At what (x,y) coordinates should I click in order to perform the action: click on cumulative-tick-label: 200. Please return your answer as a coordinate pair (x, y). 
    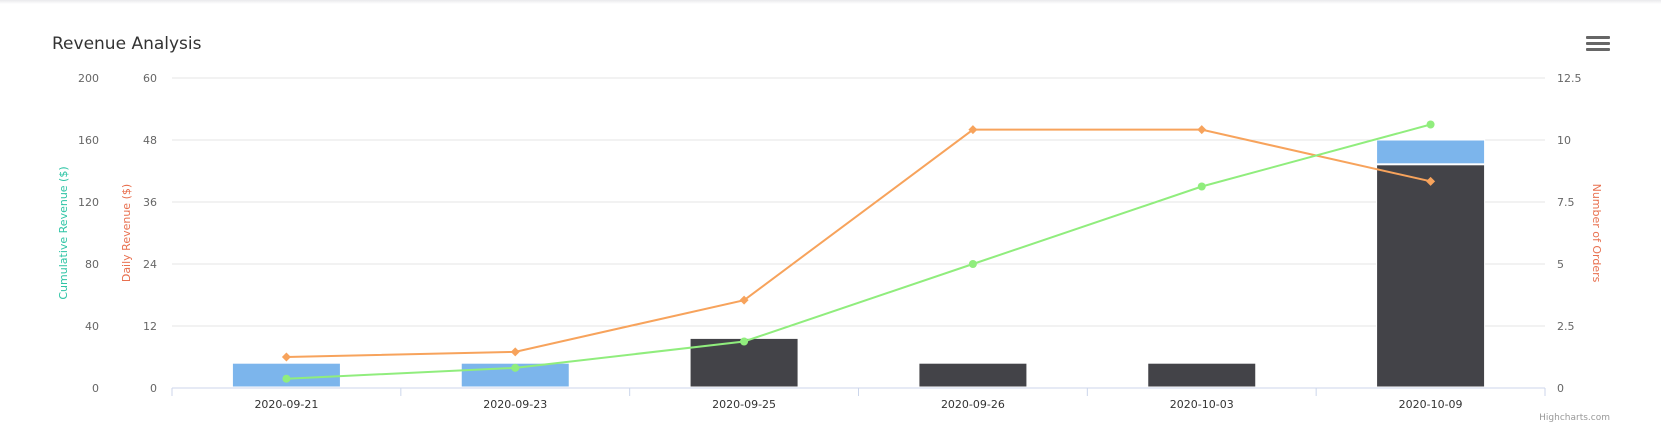
    Looking at the image, I should click on (88, 78).